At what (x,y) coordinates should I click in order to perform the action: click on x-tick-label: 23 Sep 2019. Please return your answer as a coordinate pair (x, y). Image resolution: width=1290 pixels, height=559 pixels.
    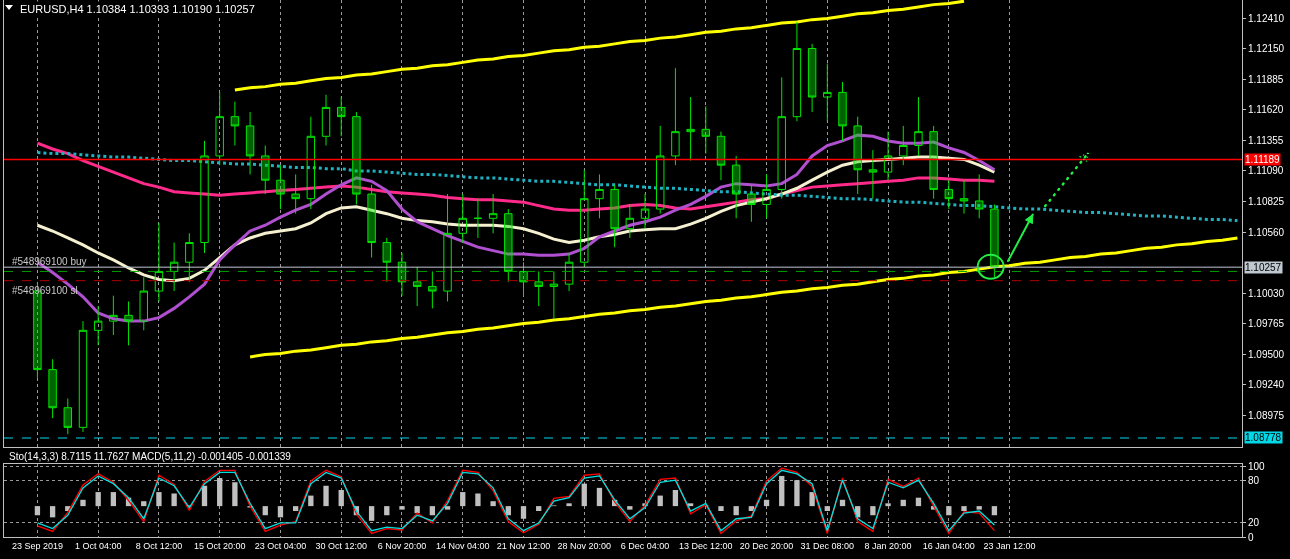
    Looking at the image, I should click on (37, 545).